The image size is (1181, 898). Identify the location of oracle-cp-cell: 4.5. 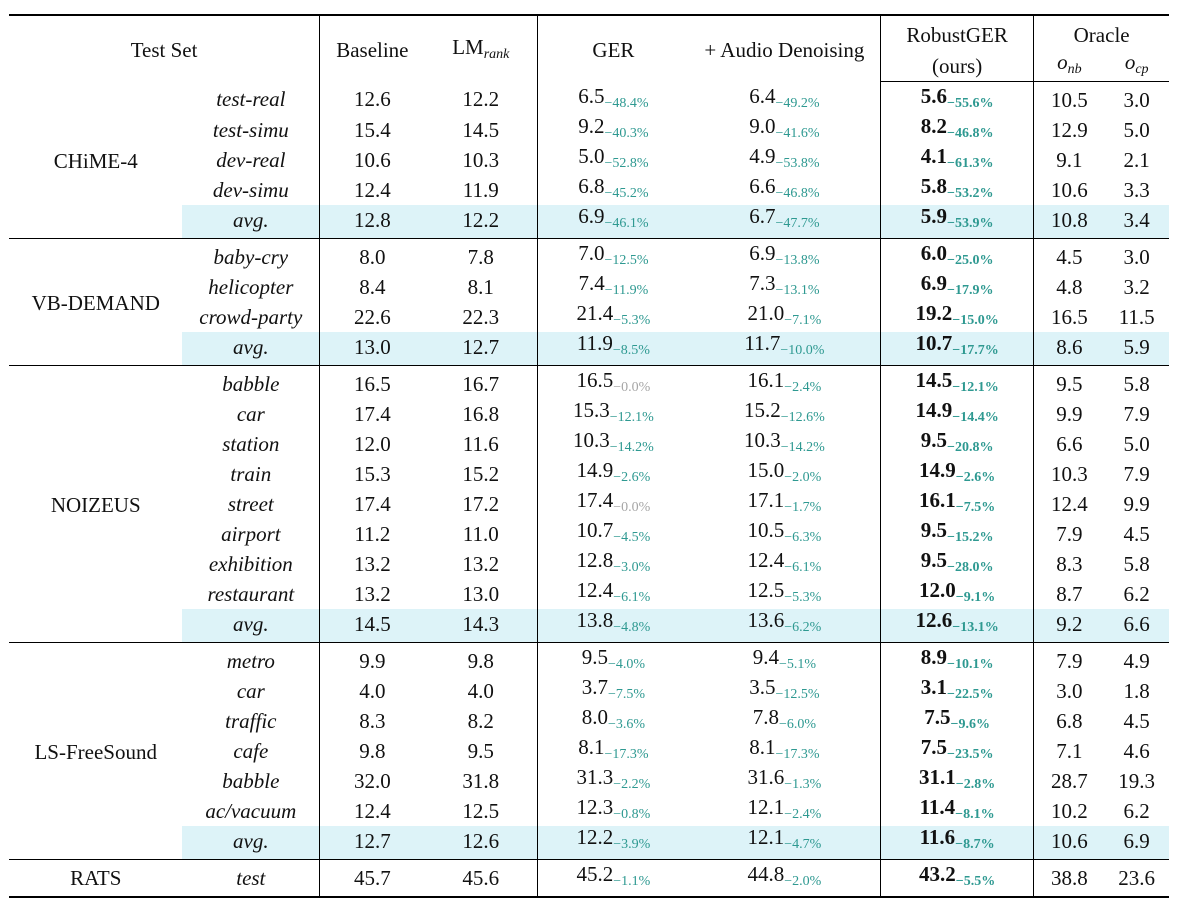
(1136, 533).